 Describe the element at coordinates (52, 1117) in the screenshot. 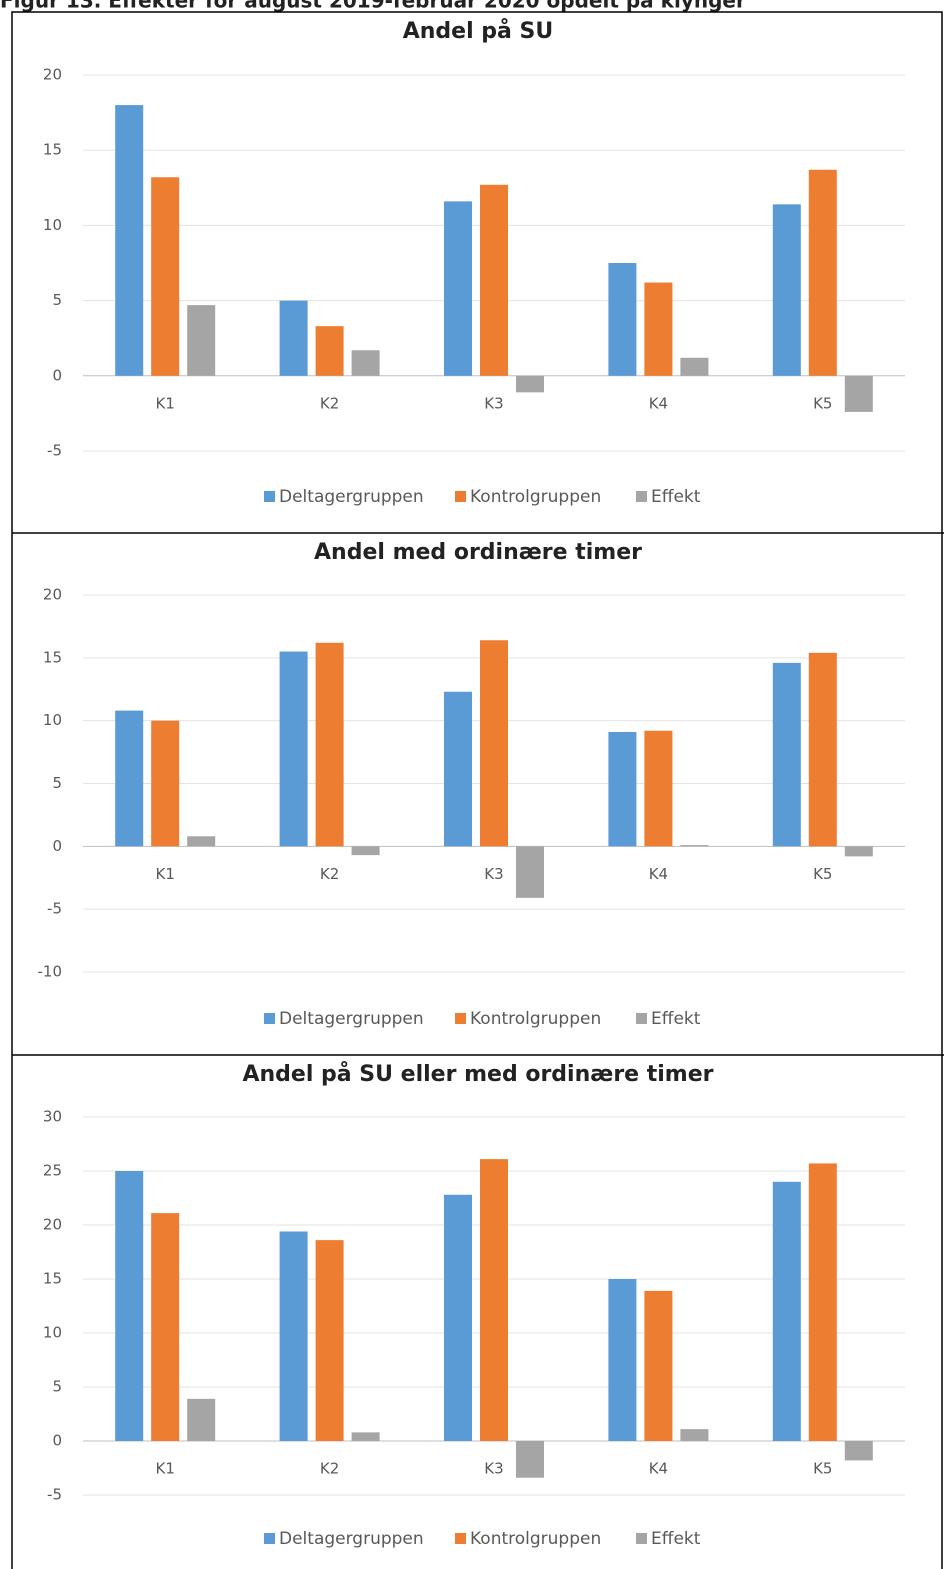

I see `y-tick-label: 30` at that location.